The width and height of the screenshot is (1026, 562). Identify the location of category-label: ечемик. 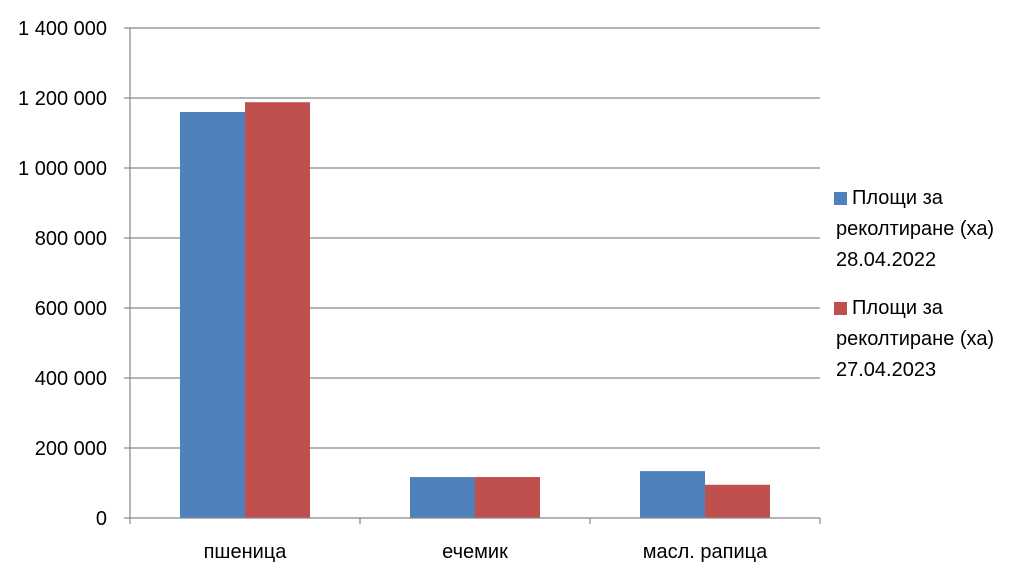
(475, 551).